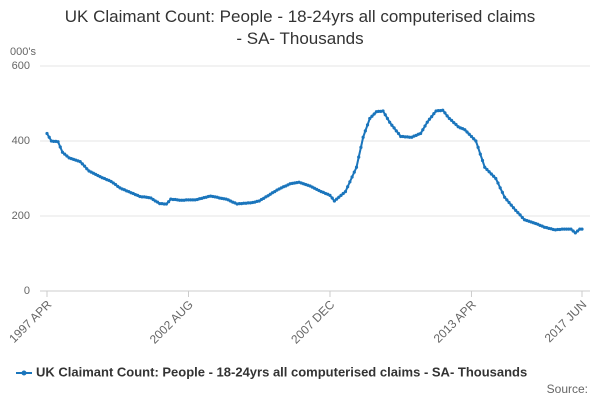 The width and height of the screenshot is (600, 400). What do you see at coordinates (24, 373) in the screenshot?
I see `legend-marker` at bounding box center [24, 373].